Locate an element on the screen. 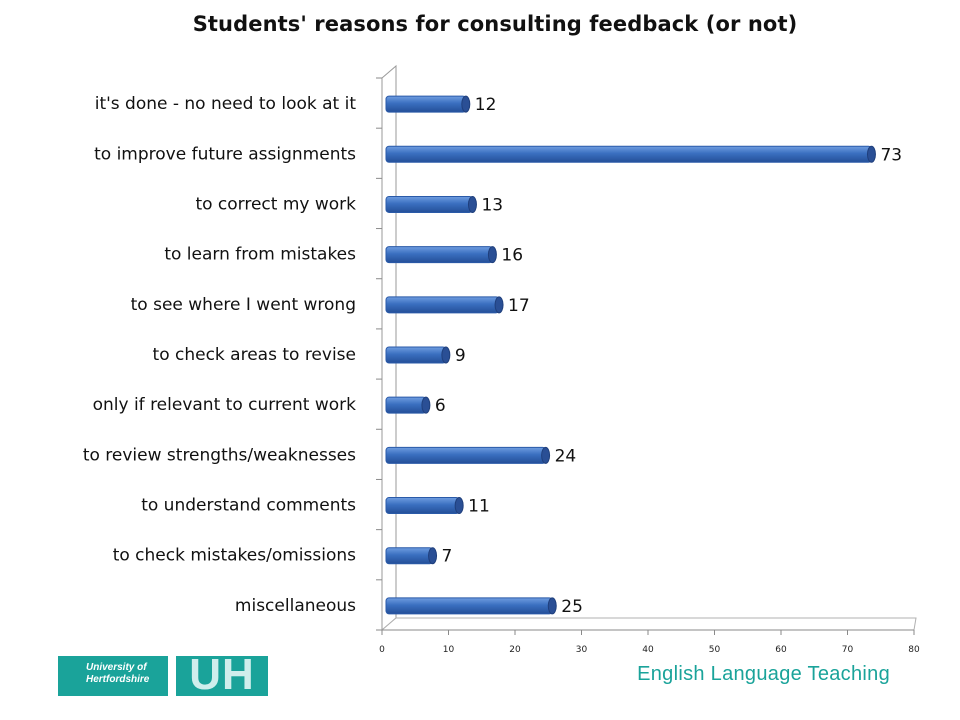  university-logo: University of Hertfordshire UH is located at coordinates (163, 674).